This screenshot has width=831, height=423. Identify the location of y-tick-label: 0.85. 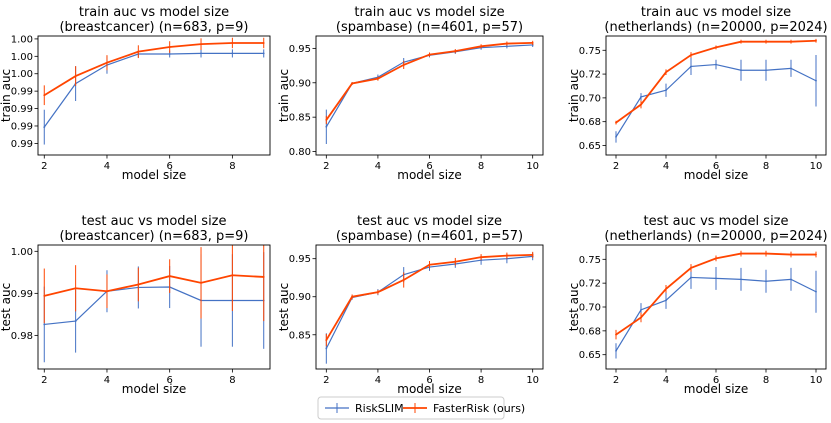
(300, 118).